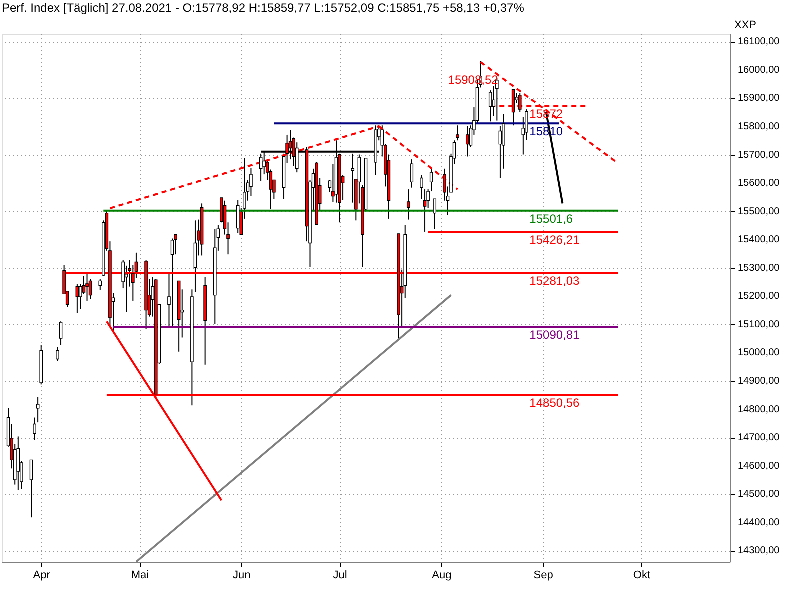 The height and width of the screenshot is (600, 800). Describe the element at coordinates (759, 98) in the screenshot. I see `y-tick-label: 15900,00` at that location.